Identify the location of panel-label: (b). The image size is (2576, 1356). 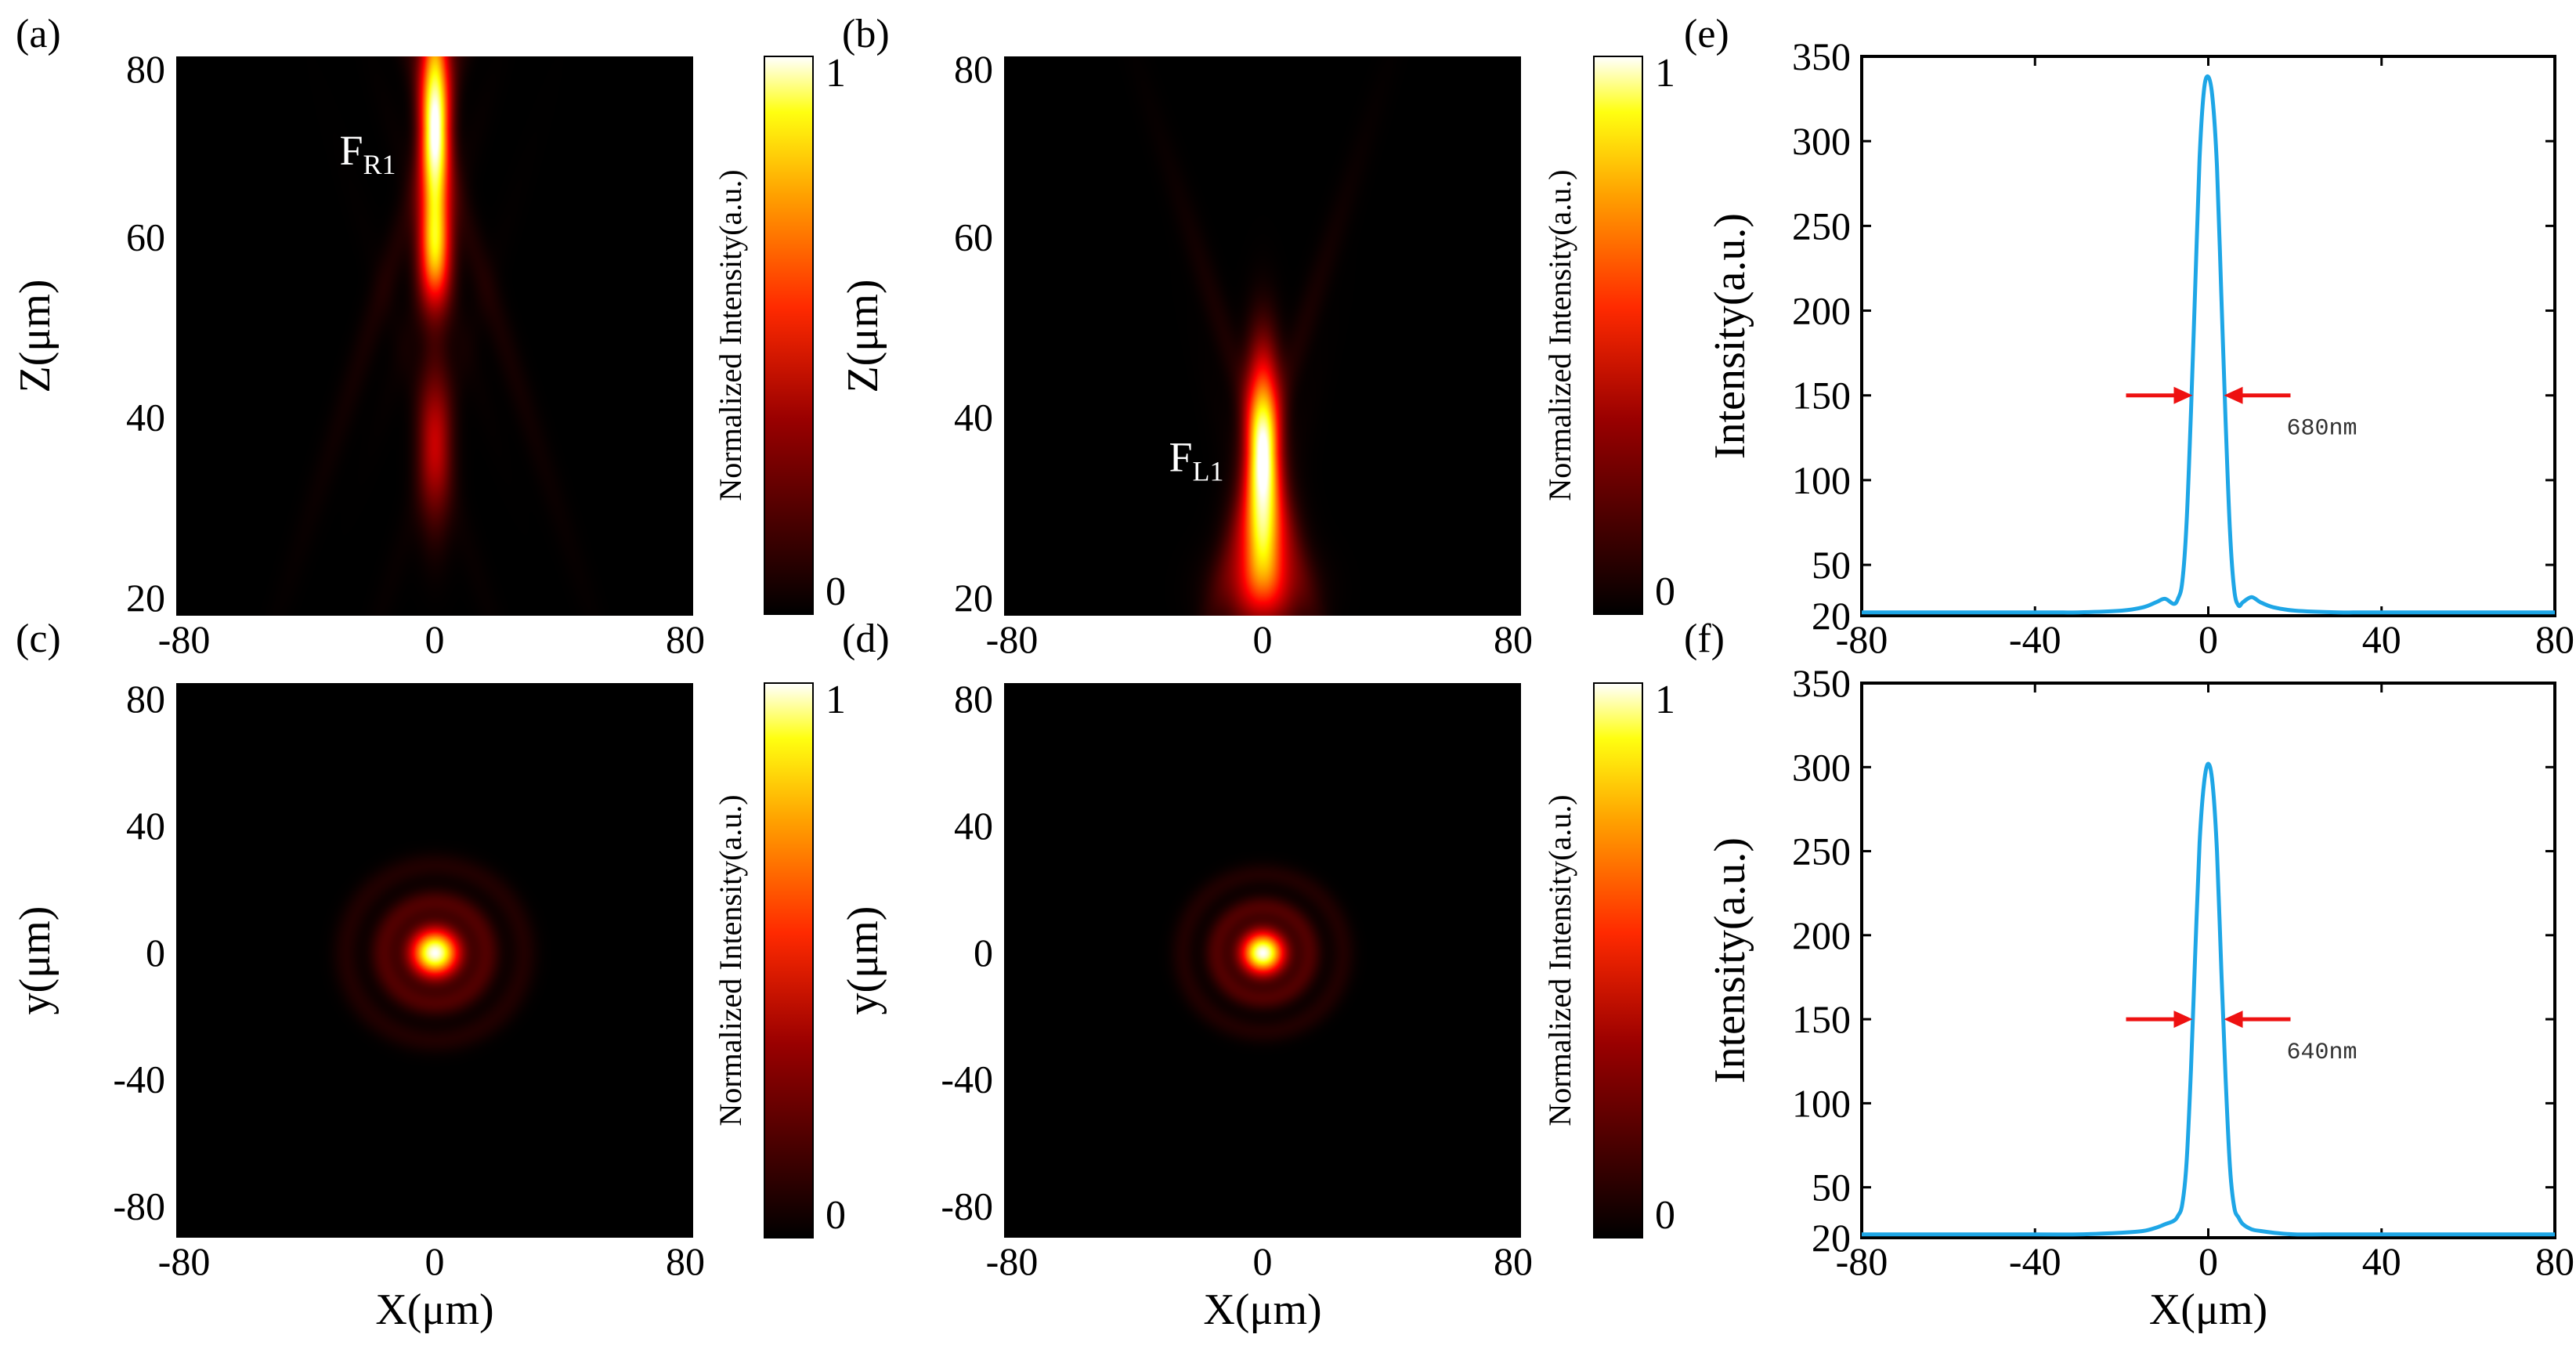
(866, 34).